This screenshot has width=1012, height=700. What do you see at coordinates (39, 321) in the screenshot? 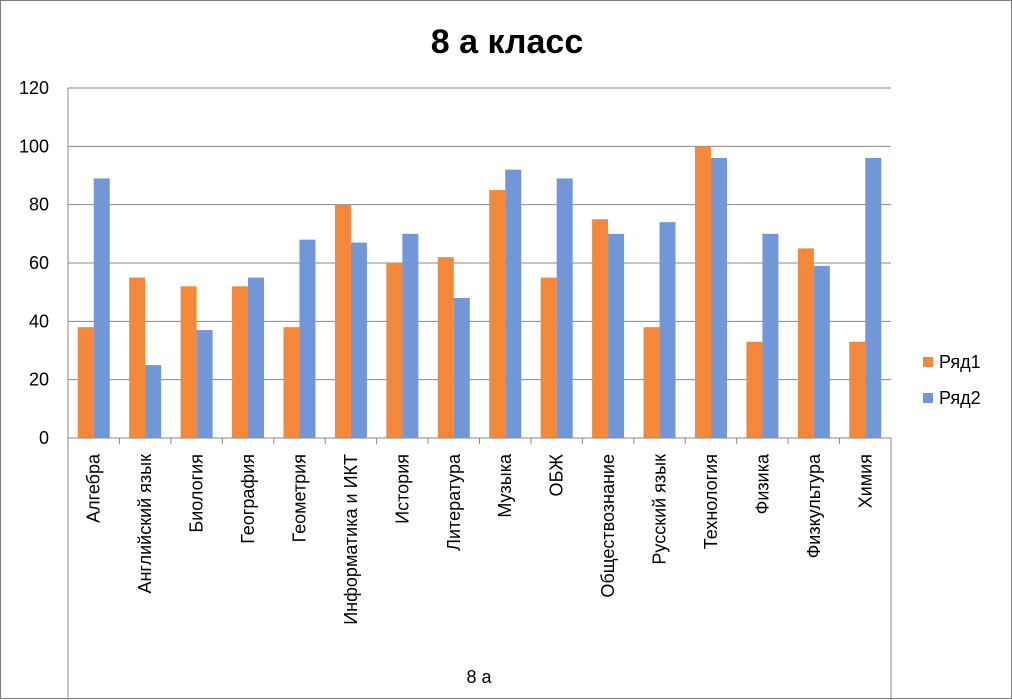
I see `y-tick-label: 40` at bounding box center [39, 321].